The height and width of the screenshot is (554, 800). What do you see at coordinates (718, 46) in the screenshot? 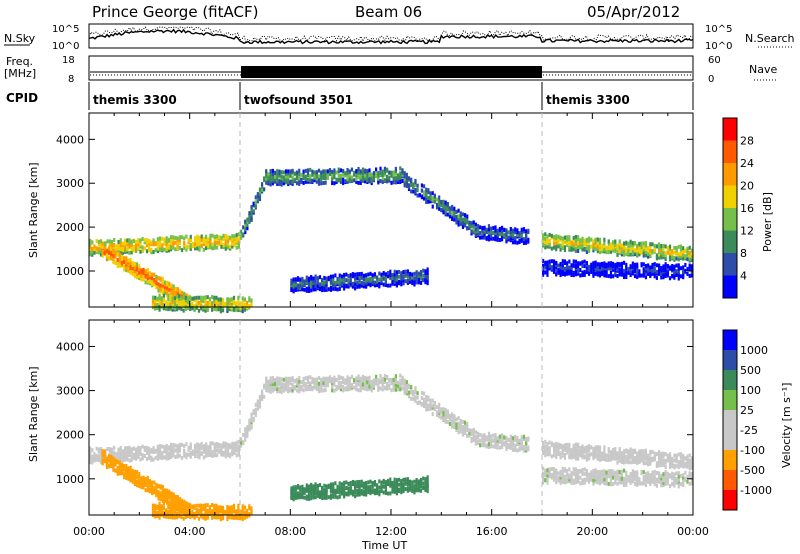
I see `nsearch-tick-bottom: 10^0` at bounding box center [718, 46].